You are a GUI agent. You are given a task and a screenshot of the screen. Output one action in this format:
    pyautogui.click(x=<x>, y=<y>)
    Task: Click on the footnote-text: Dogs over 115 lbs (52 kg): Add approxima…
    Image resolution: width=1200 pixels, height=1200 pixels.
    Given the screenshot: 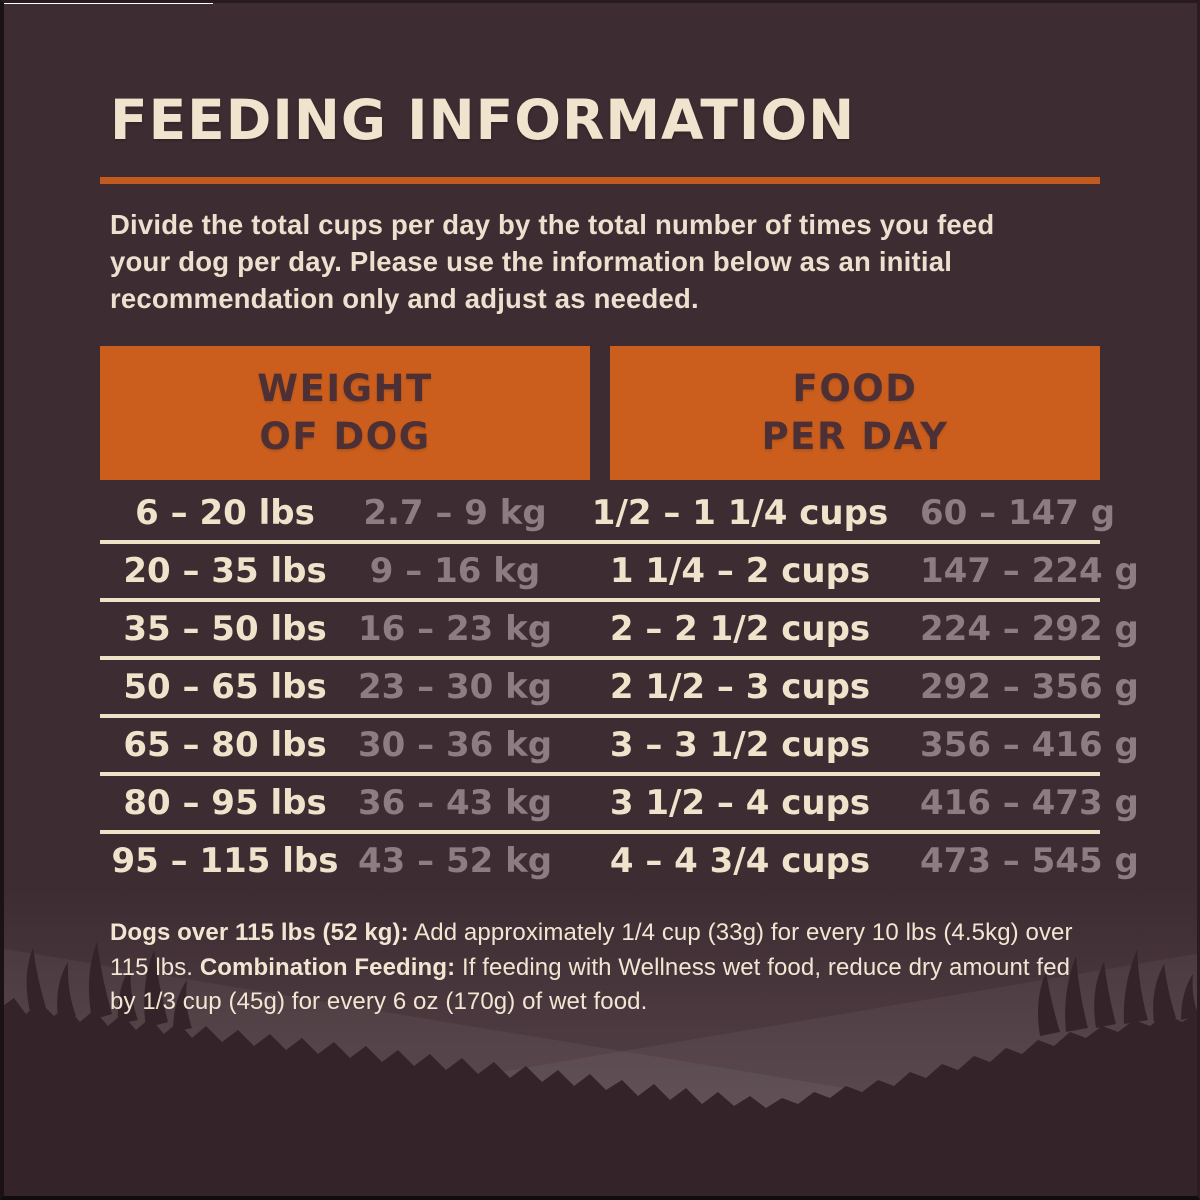 What is the action you would take?
    pyautogui.click(x=605, y=968)
    